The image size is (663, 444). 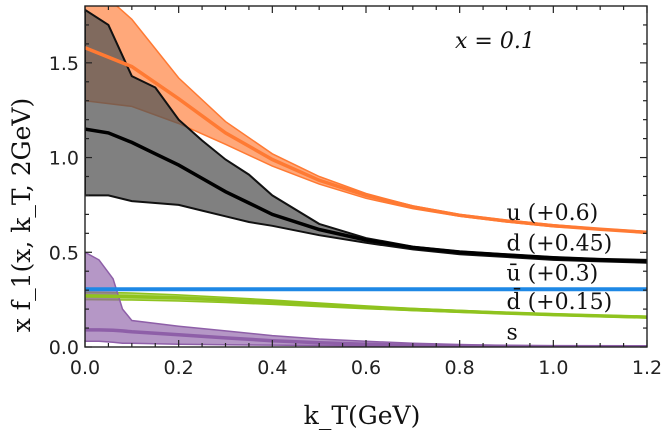 What do you see at coordinates (647, 368) in the screenshot?
I see `x-tick-label: 1.2` at bounding box center [647, 368].